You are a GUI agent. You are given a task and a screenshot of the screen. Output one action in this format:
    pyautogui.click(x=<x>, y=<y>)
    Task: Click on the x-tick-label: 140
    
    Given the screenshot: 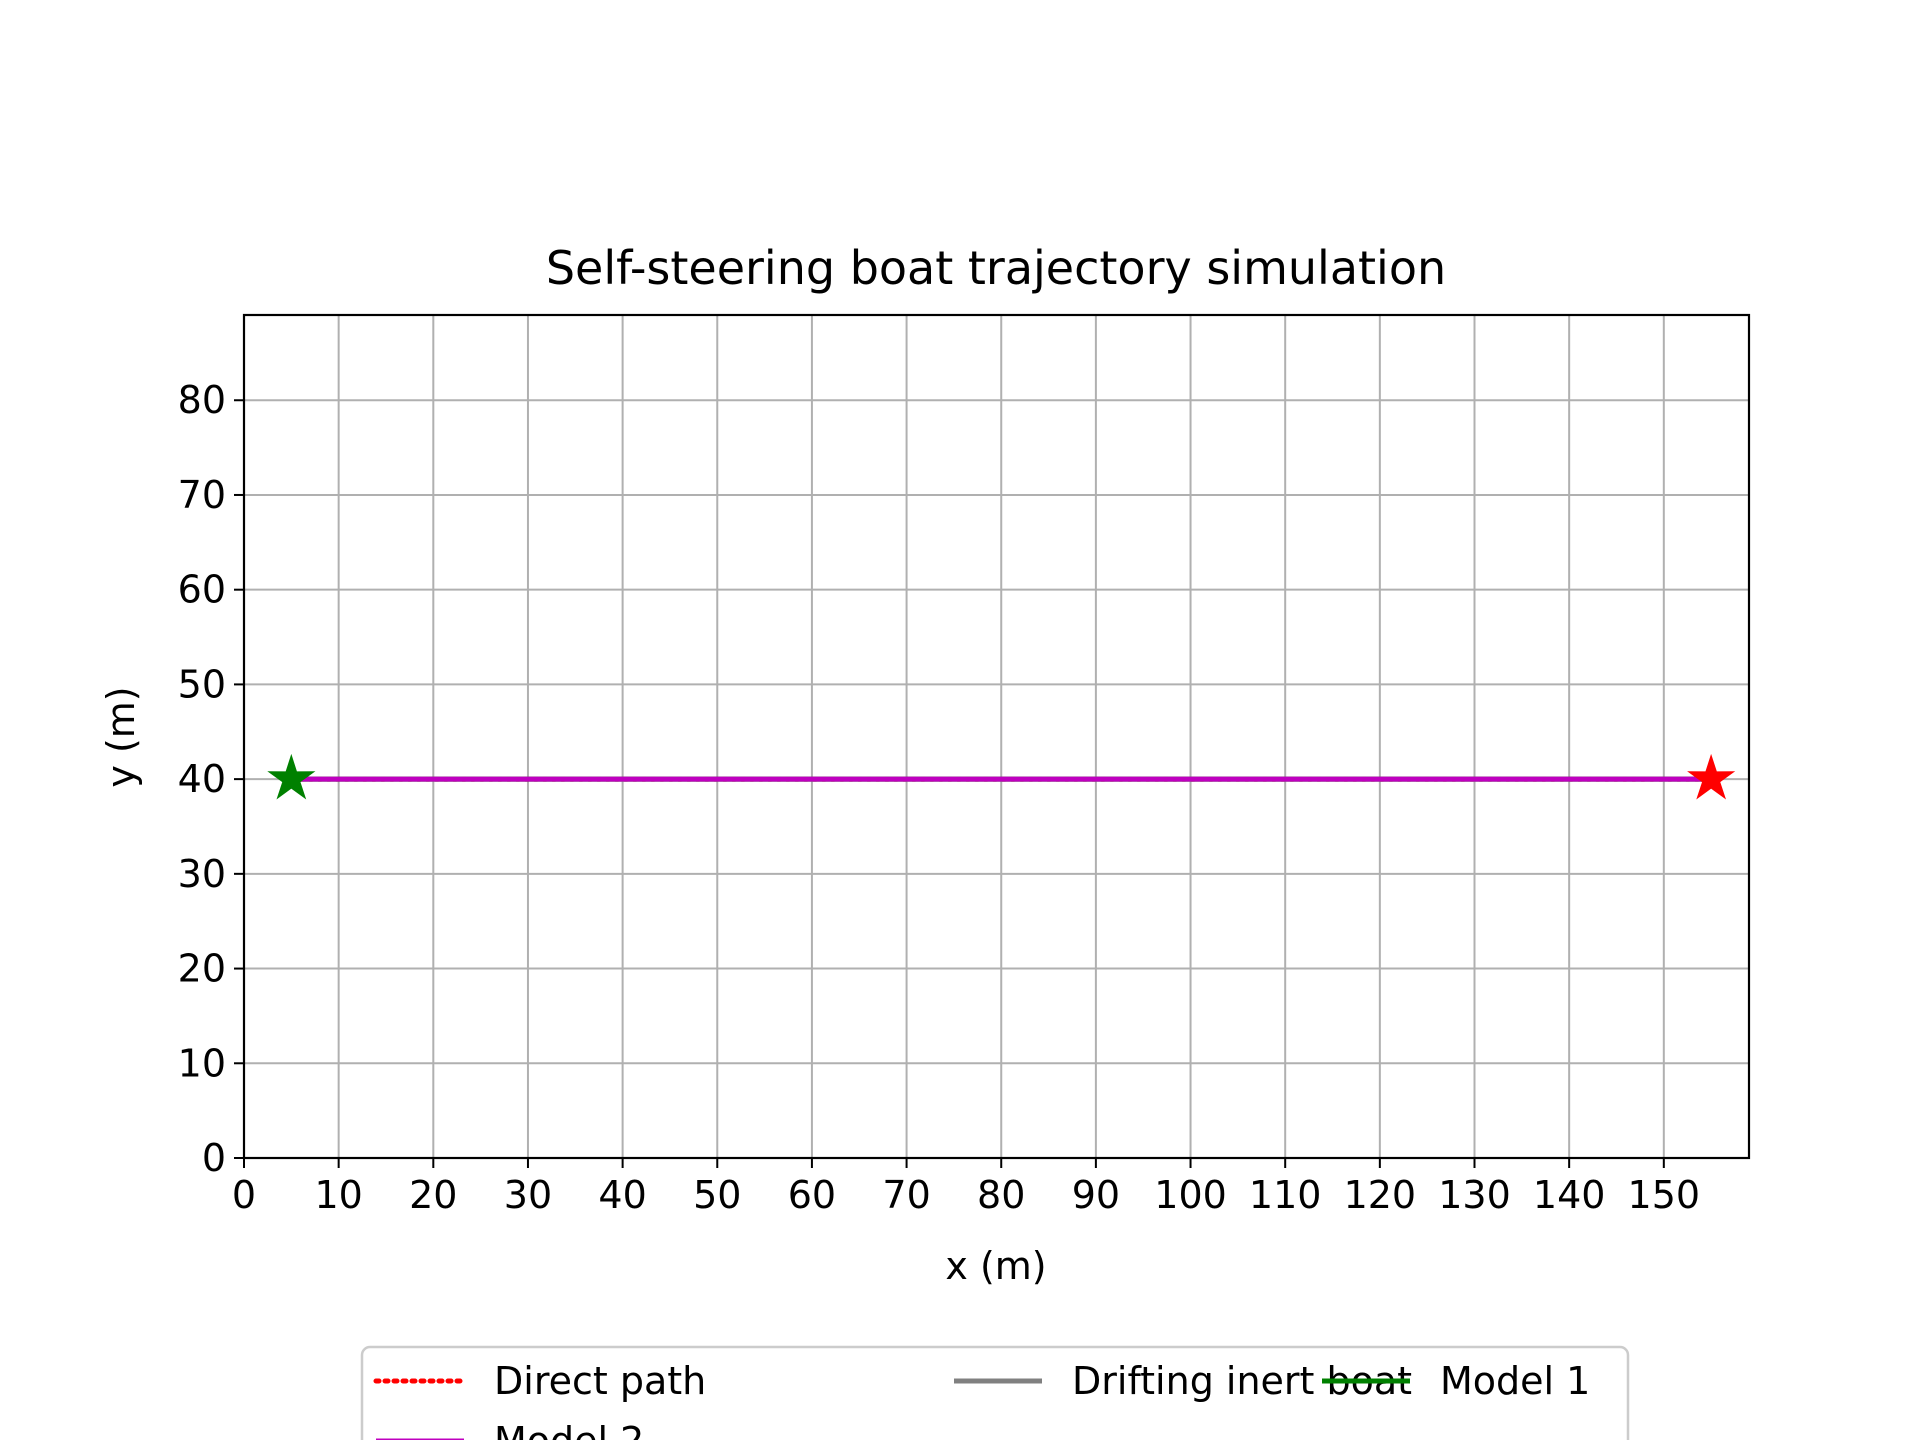 What is the action you would take?
    pyautogui.click(x=1569, y=1195)
    